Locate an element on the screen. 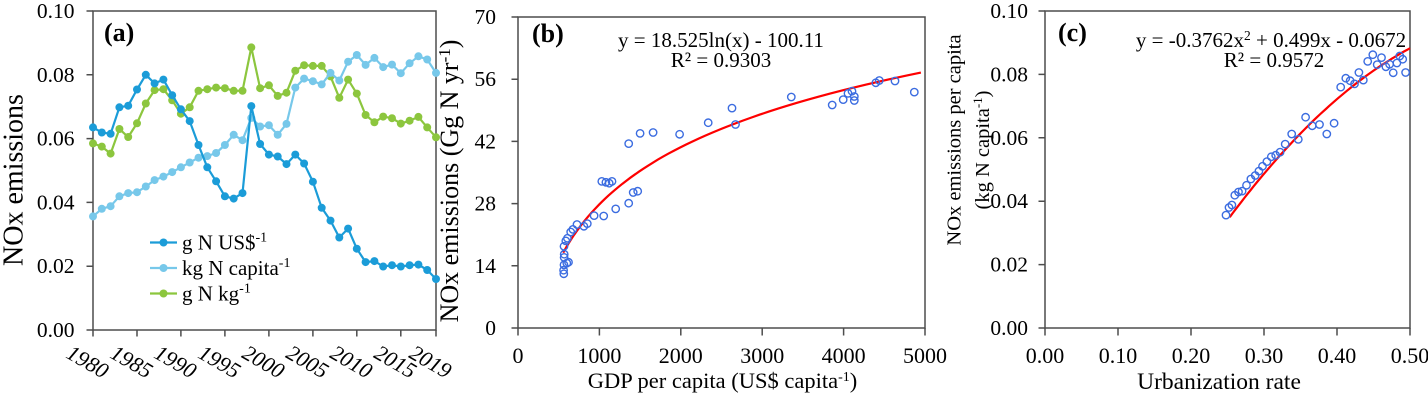 The height and width of the screenshot is (401, 1428). svg-text: (a) is located at coordinates (119, 32).